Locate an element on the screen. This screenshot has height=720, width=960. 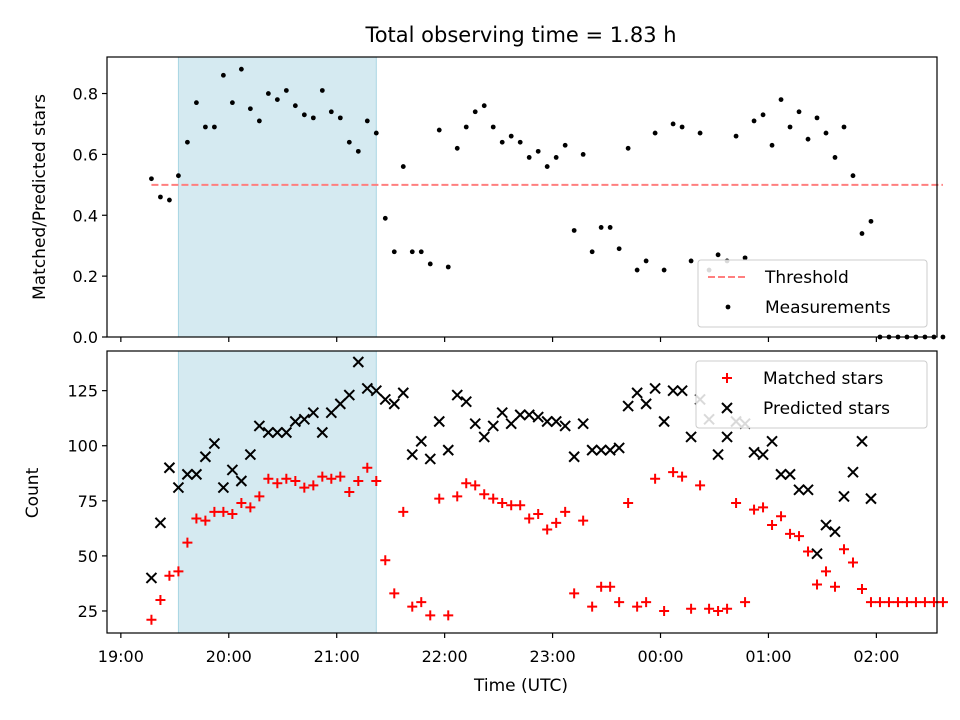
top-y-tick-label: 0.4 is located at coordinates (85, 215).